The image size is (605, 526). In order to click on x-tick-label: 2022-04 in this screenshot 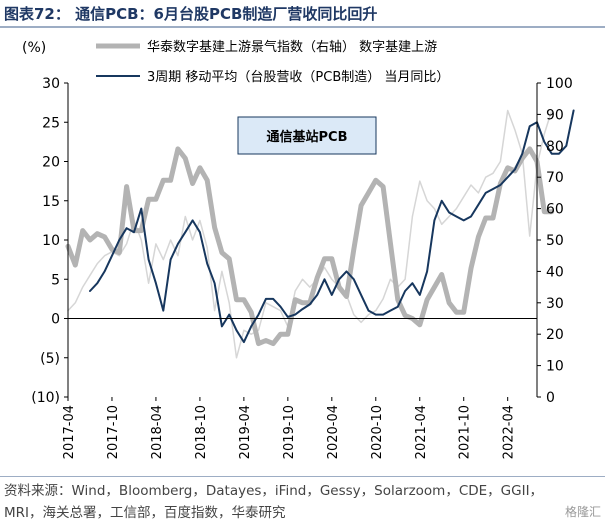, I will do `click(509, 432)`.